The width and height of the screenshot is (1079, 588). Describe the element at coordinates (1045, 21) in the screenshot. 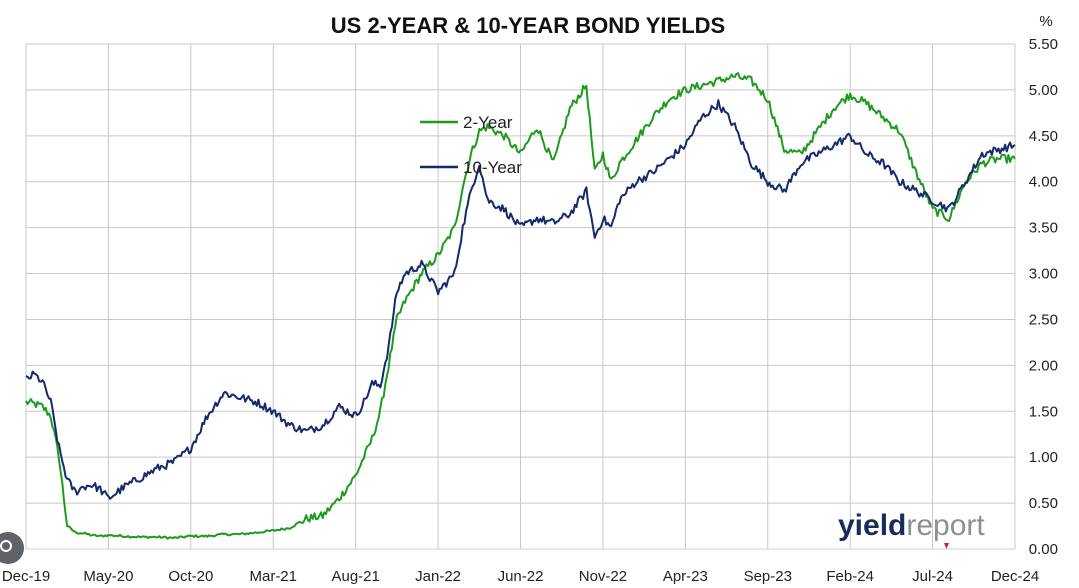

I see `y-axis-unit-label: %` at that location.